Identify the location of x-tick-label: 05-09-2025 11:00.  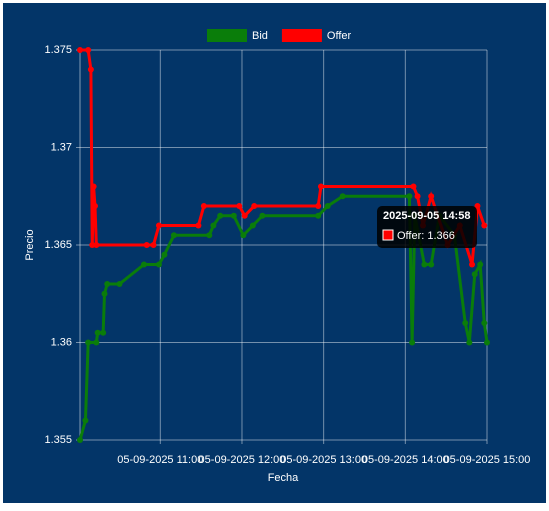
(160, 460).